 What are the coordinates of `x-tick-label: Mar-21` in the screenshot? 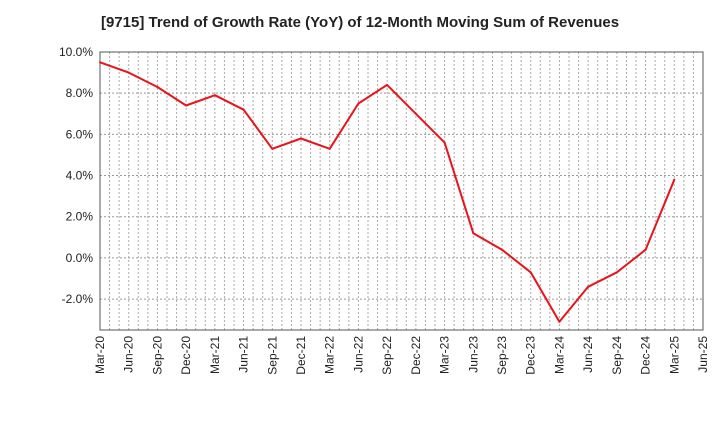 It's located at (215, 355).